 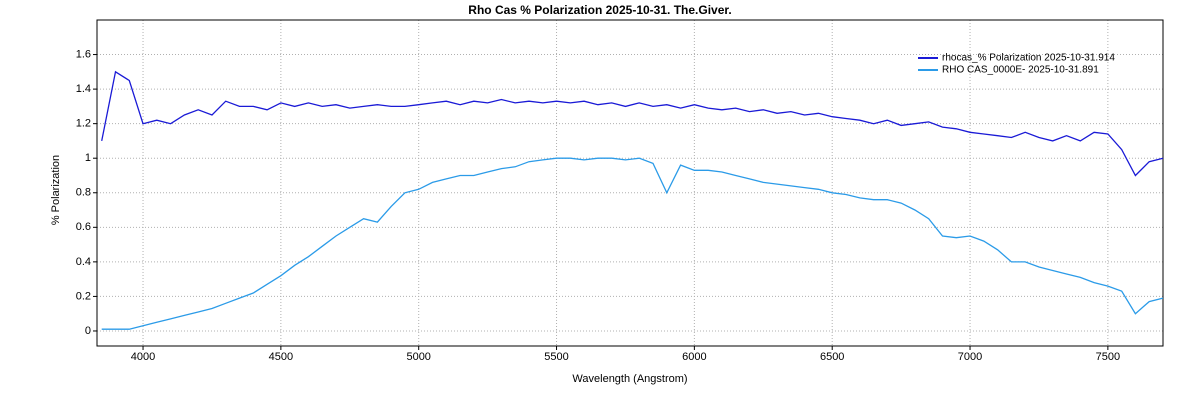 I want to click on x-tick-label: 6500, so click(x=832, y=357).